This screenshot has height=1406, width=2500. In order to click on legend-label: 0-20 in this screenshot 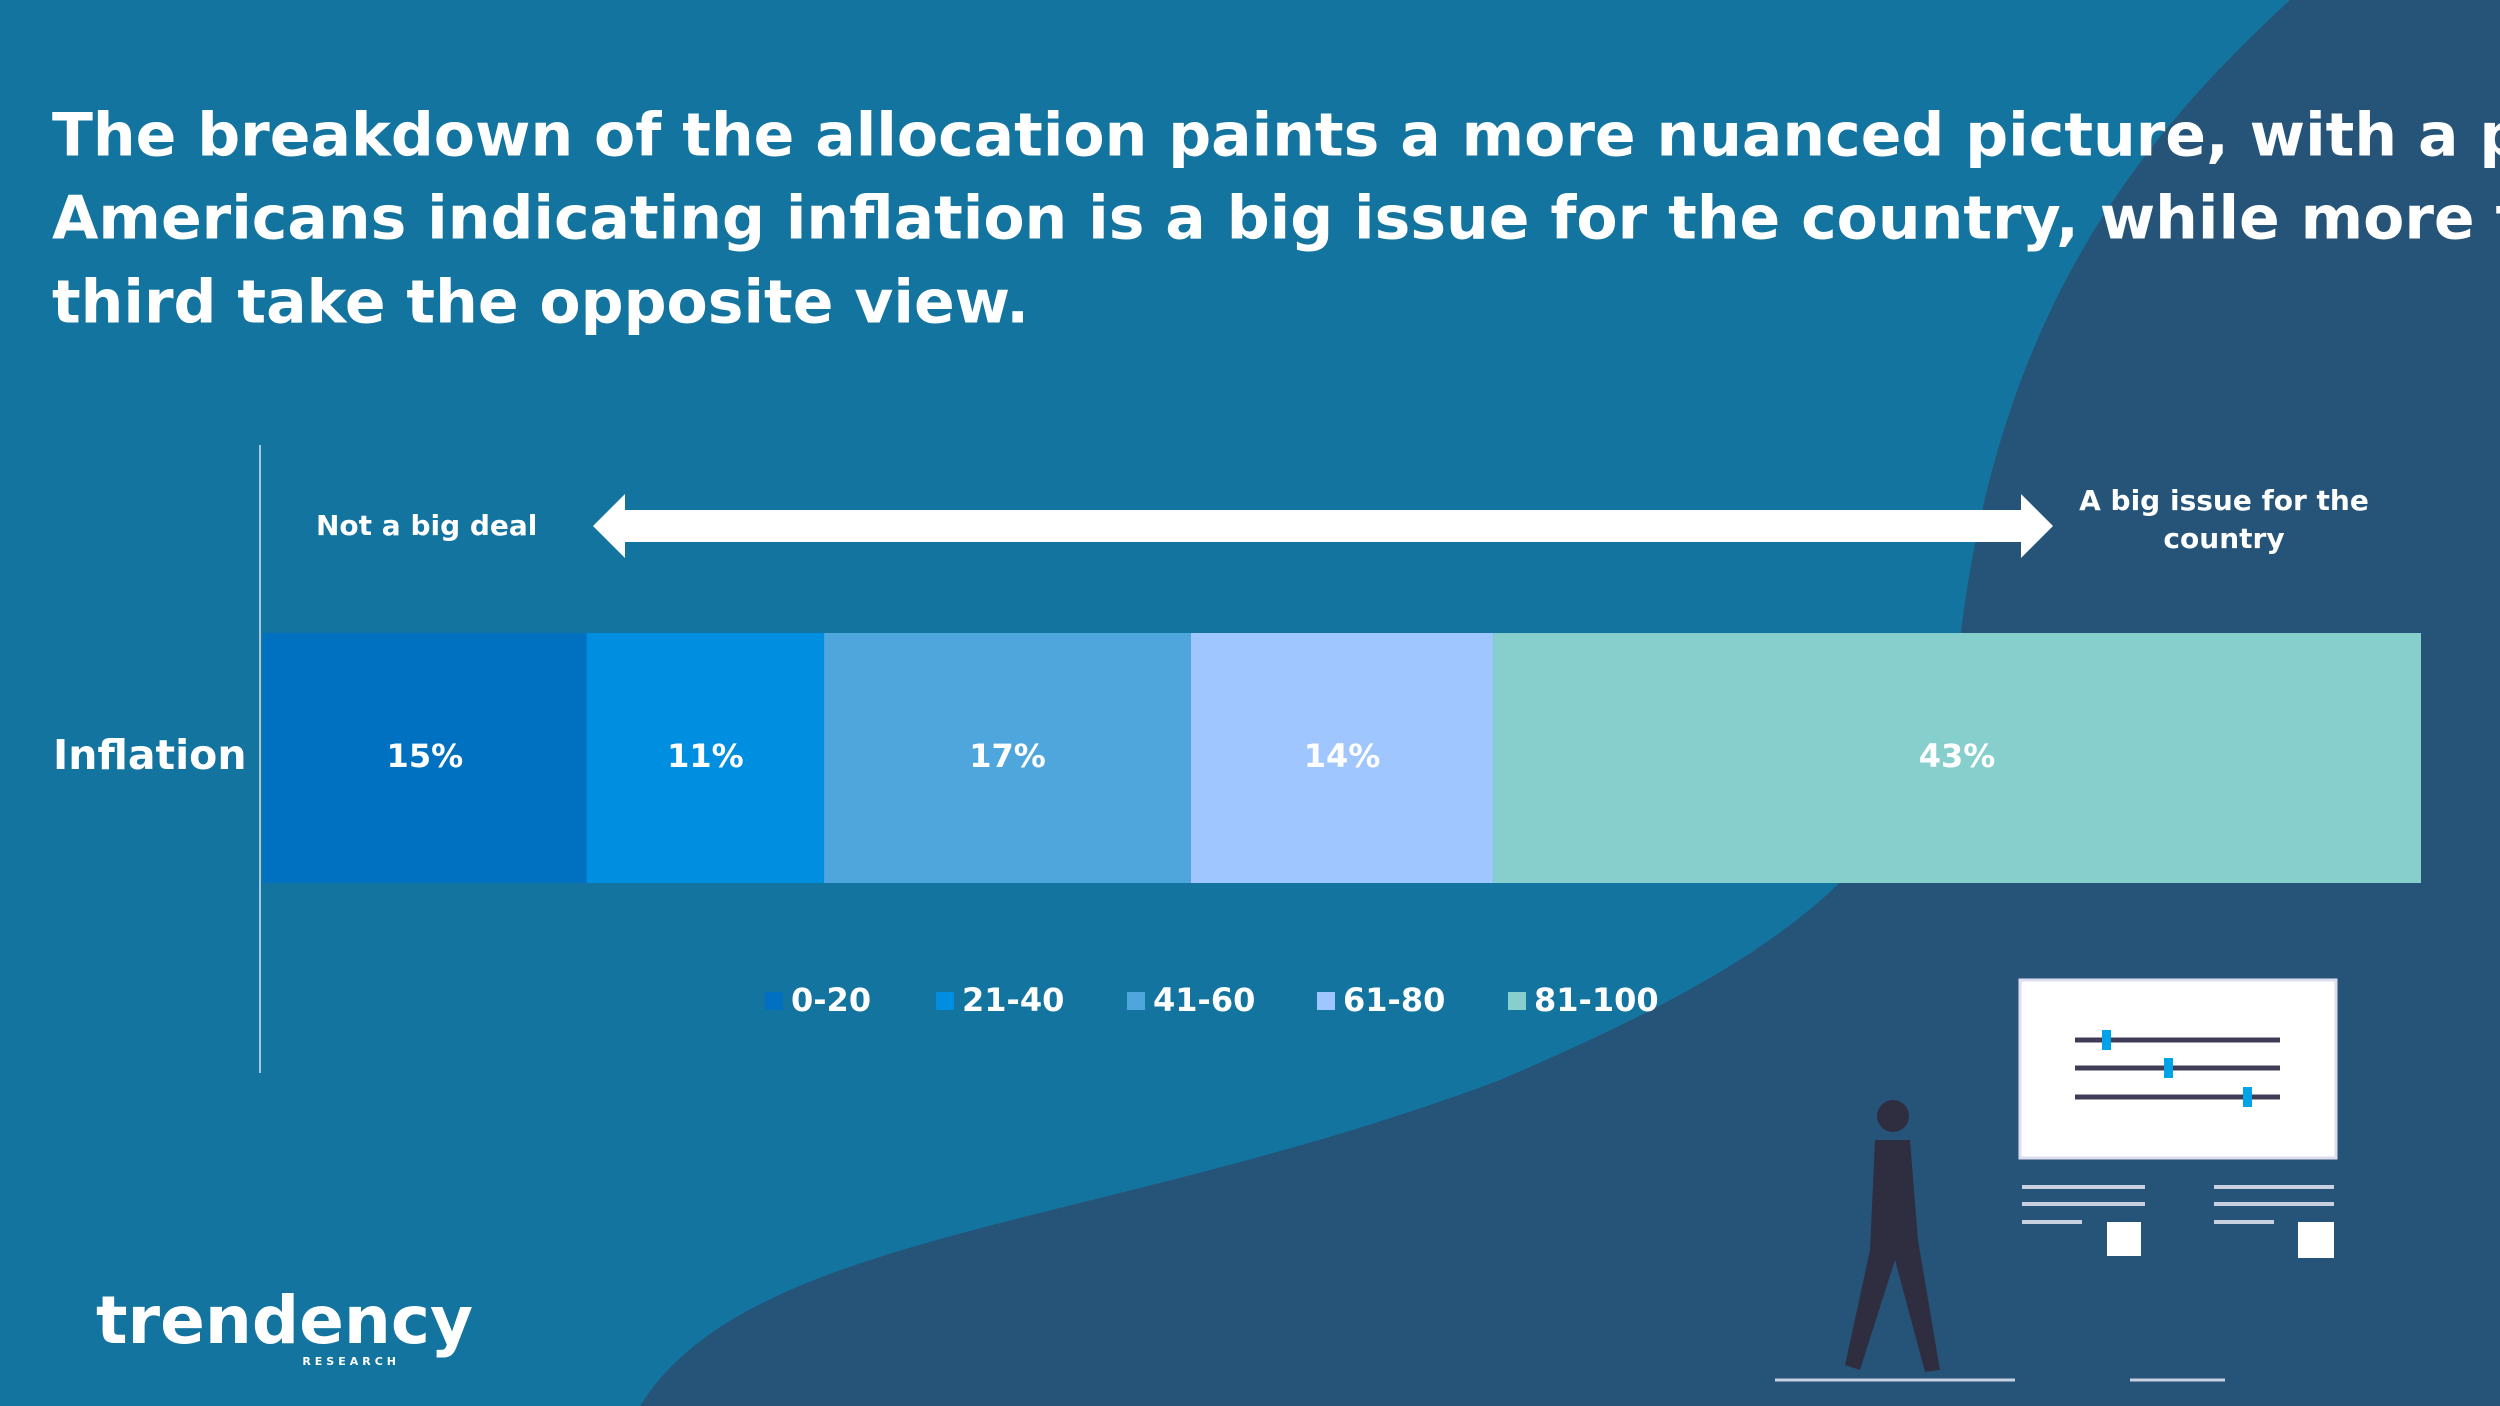, I will do `click(831, 1000)`.